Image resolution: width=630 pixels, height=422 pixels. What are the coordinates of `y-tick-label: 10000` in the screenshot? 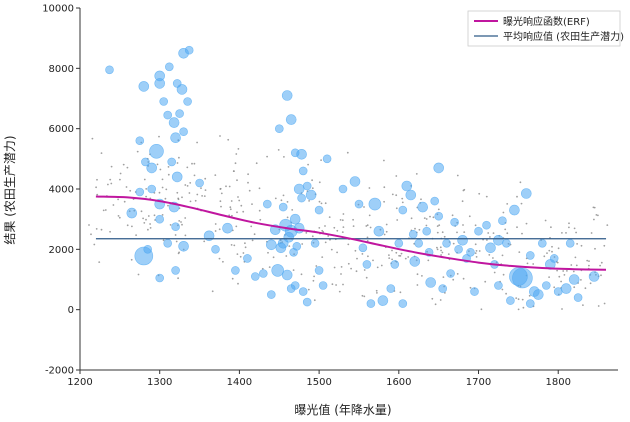 It's located at (58, 9).